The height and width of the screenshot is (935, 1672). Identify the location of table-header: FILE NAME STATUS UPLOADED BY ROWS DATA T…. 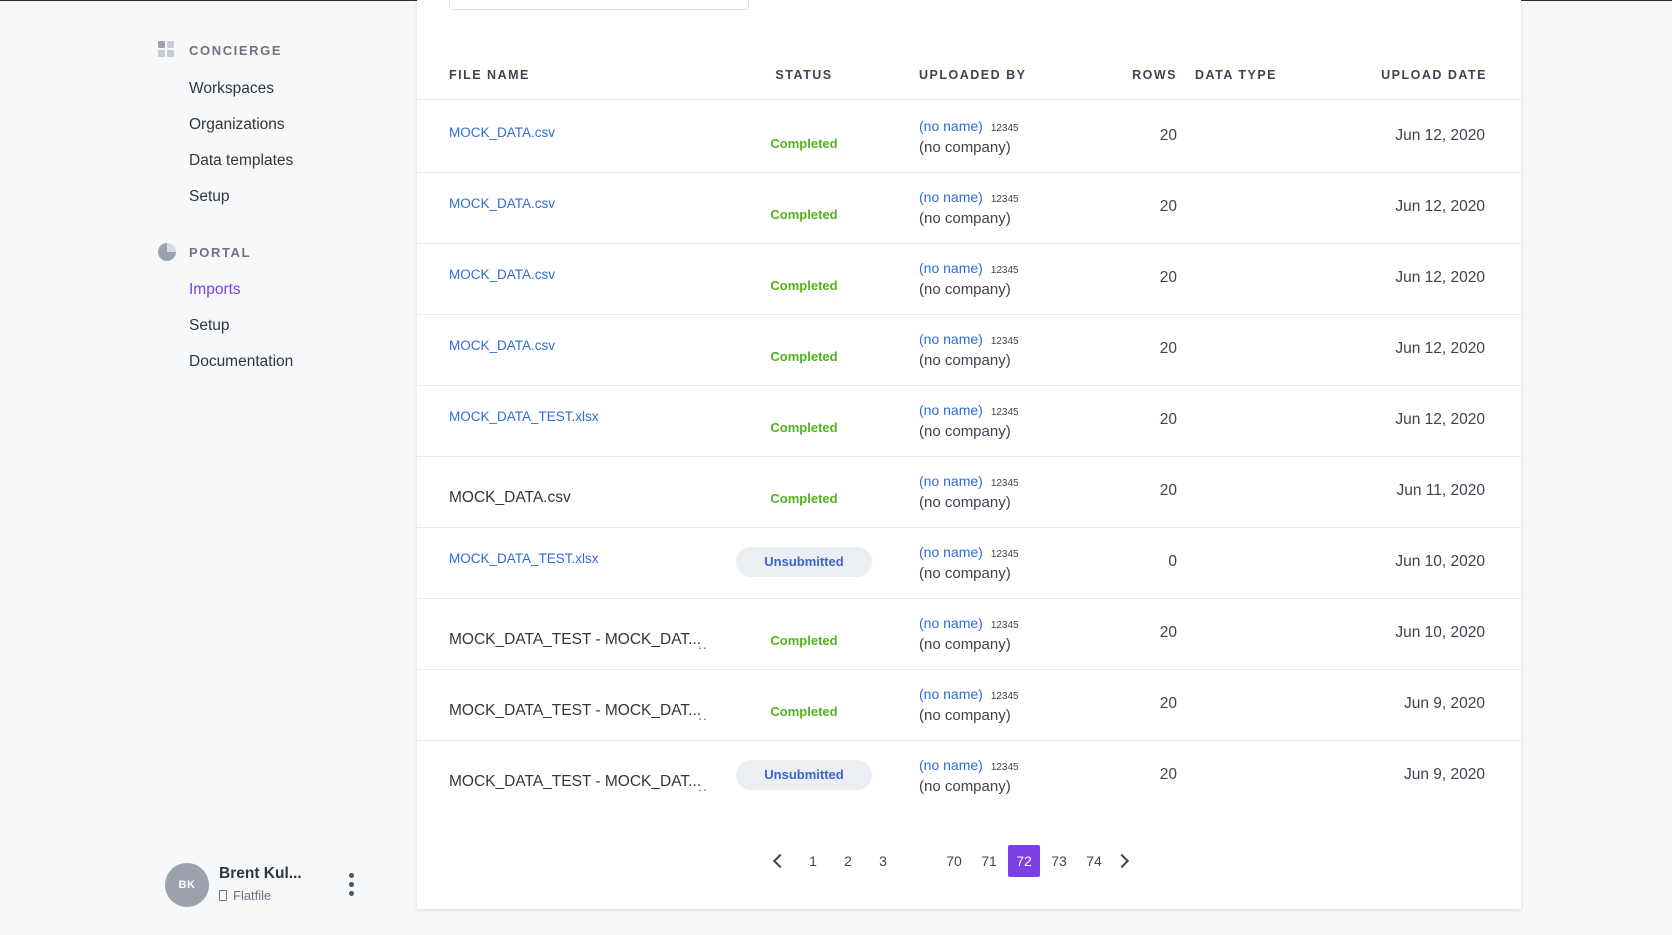
(969, 79).